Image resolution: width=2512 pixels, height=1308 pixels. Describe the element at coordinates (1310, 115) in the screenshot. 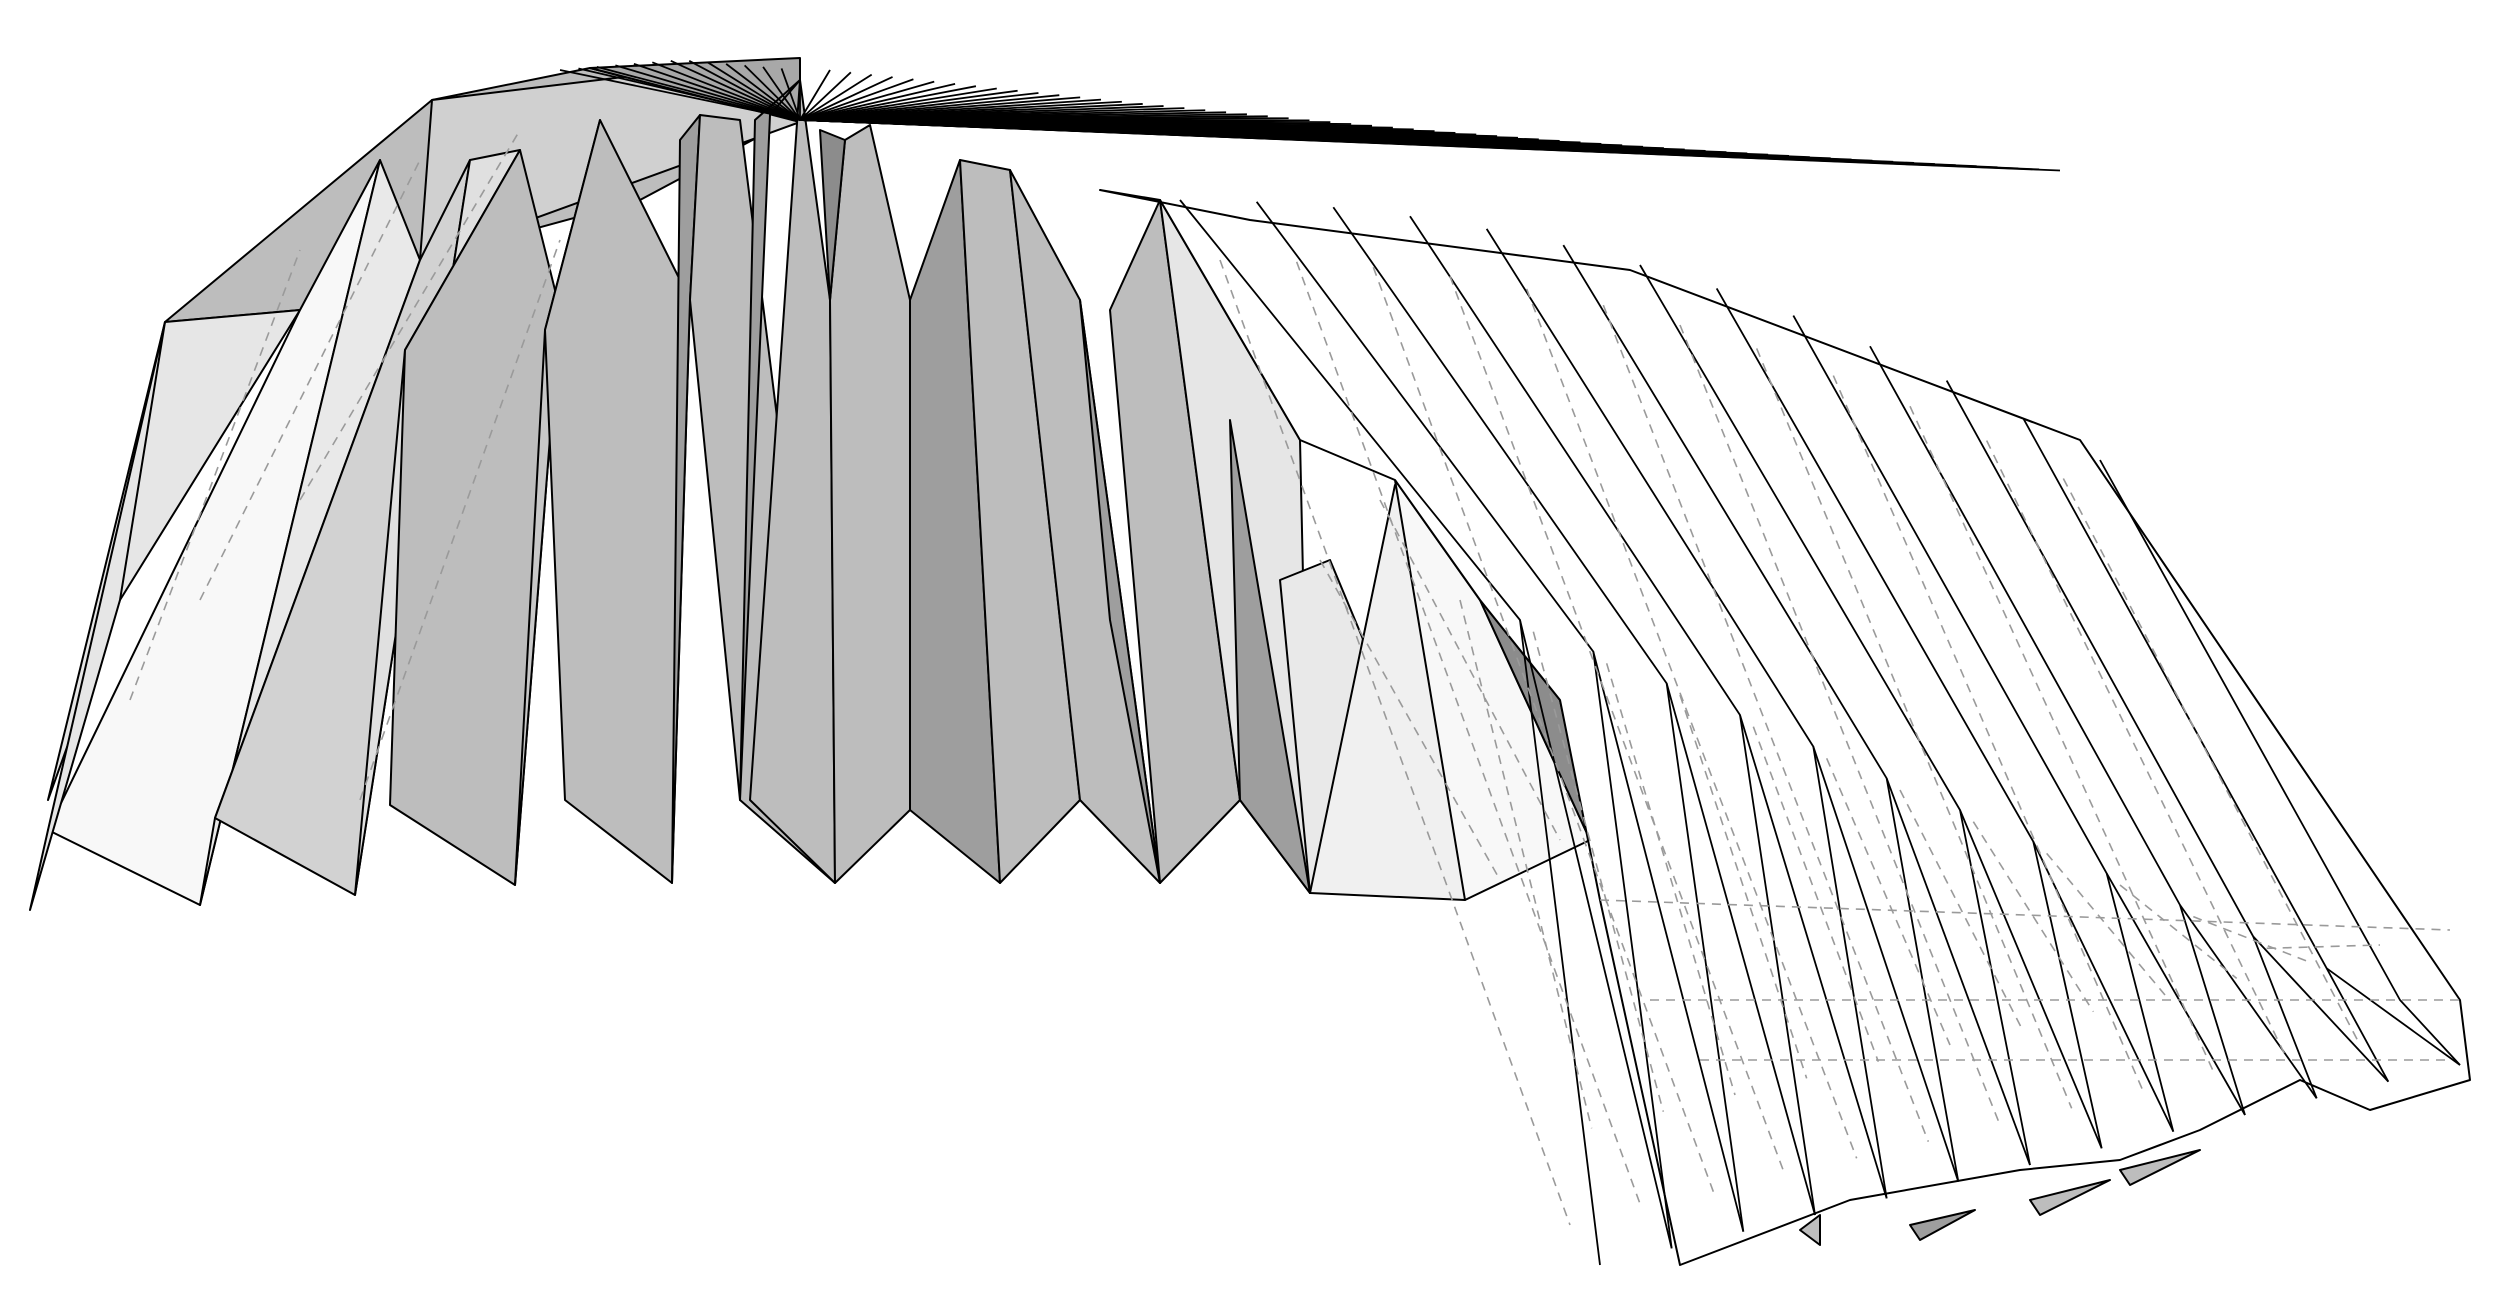

I see `apex-crease-cluster` at that location.